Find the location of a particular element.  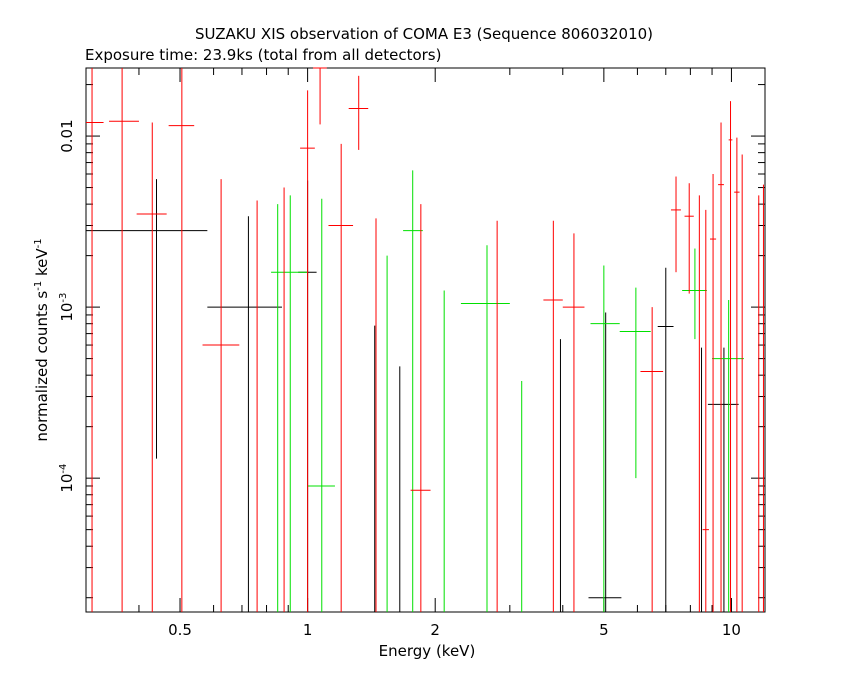

y-axis-label-sup1: -1 is located at coordinates (38, 286).